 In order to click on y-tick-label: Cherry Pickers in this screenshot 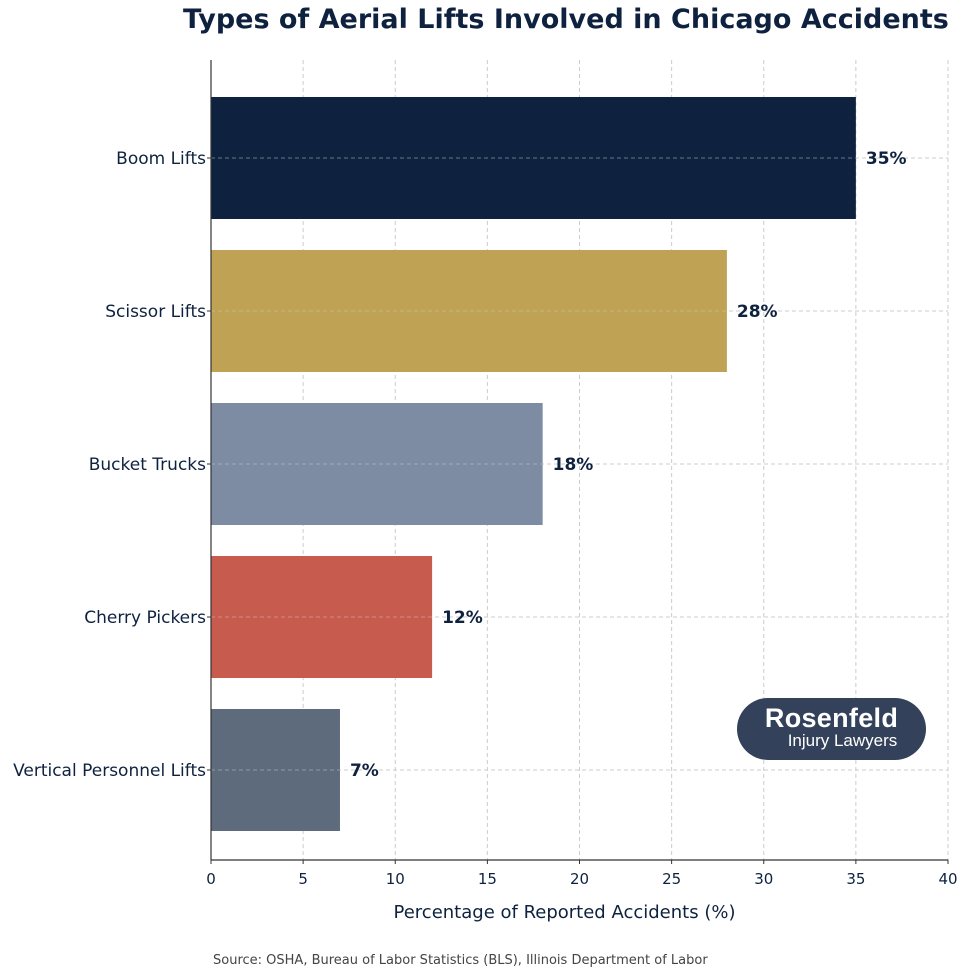, I will do `click(145, 618)`.